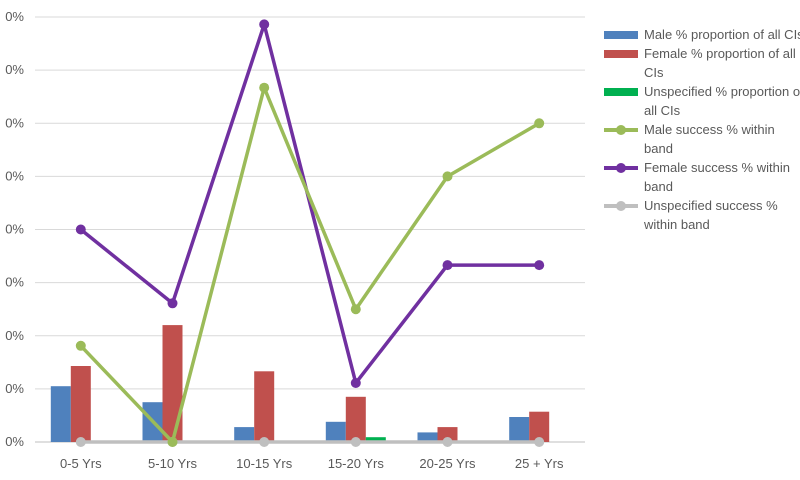  Describe the element at coordinates (264, 463) in the screenshot. I see `x-tick-label: 10-15 Yrs` at that location.